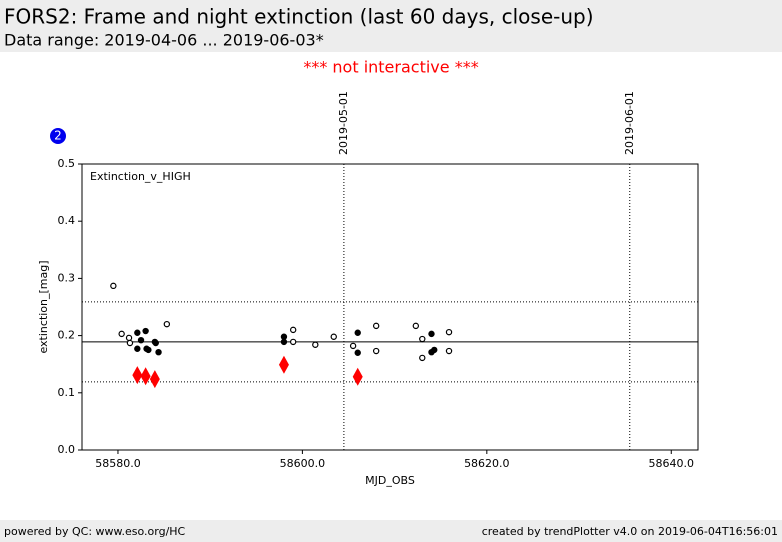 This screenshot has width=782, height=542. What do you see at coordinates (164, 40) in the screenshot?
I see `page-subtitle: Data range: 2019-04-06 ... 2019-06-03*` at bounding box center [164, 40].